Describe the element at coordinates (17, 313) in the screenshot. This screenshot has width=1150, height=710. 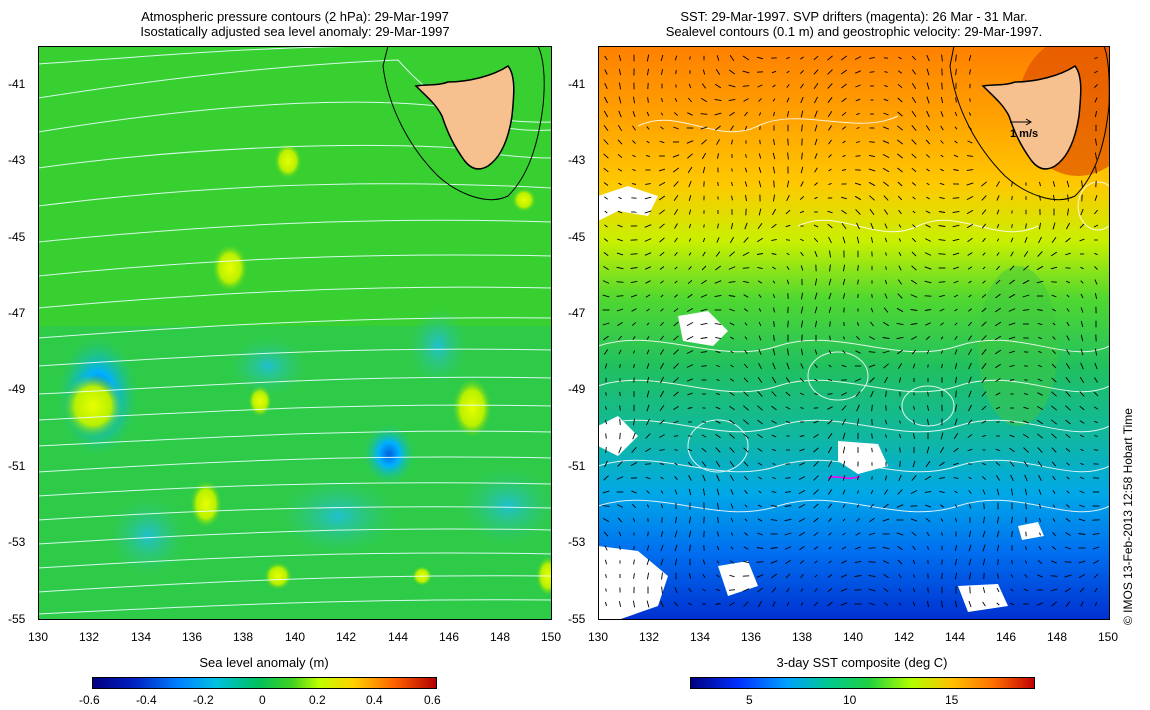
I see `left-y-tick: -47` at that location.